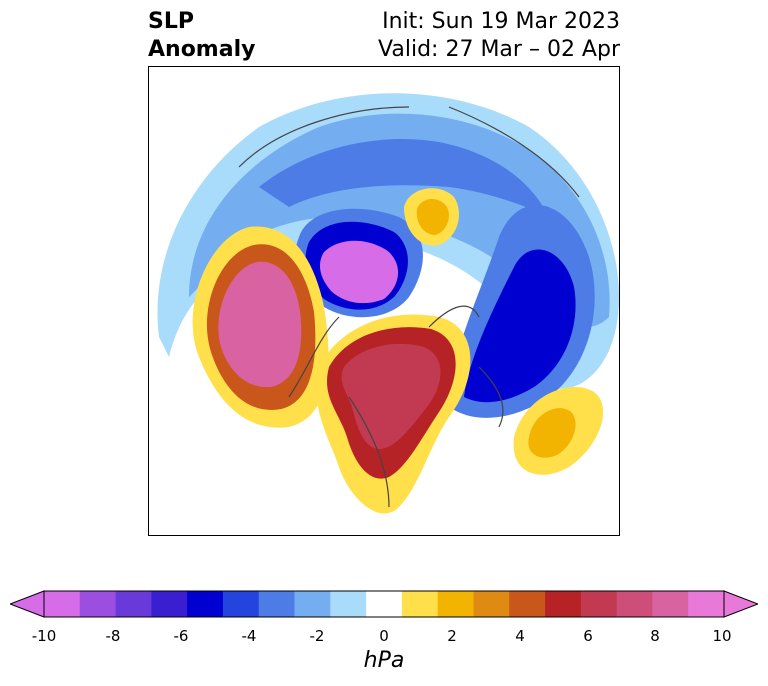  What do you see at coordinates (27, 604) in the screenshot?
I see `colorbar-extend-low` at bounding box center [27, 604].